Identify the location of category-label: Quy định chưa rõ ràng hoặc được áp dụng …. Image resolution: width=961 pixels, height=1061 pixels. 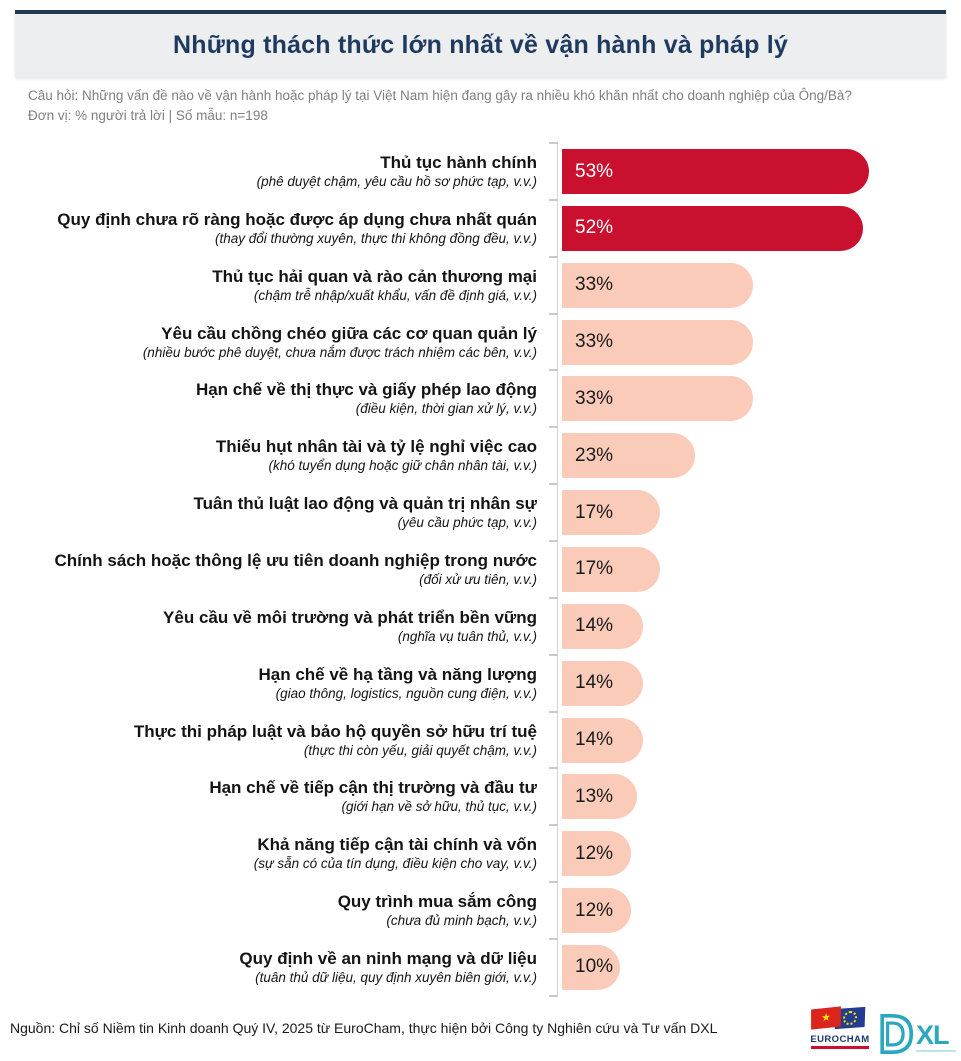
(297, 219).